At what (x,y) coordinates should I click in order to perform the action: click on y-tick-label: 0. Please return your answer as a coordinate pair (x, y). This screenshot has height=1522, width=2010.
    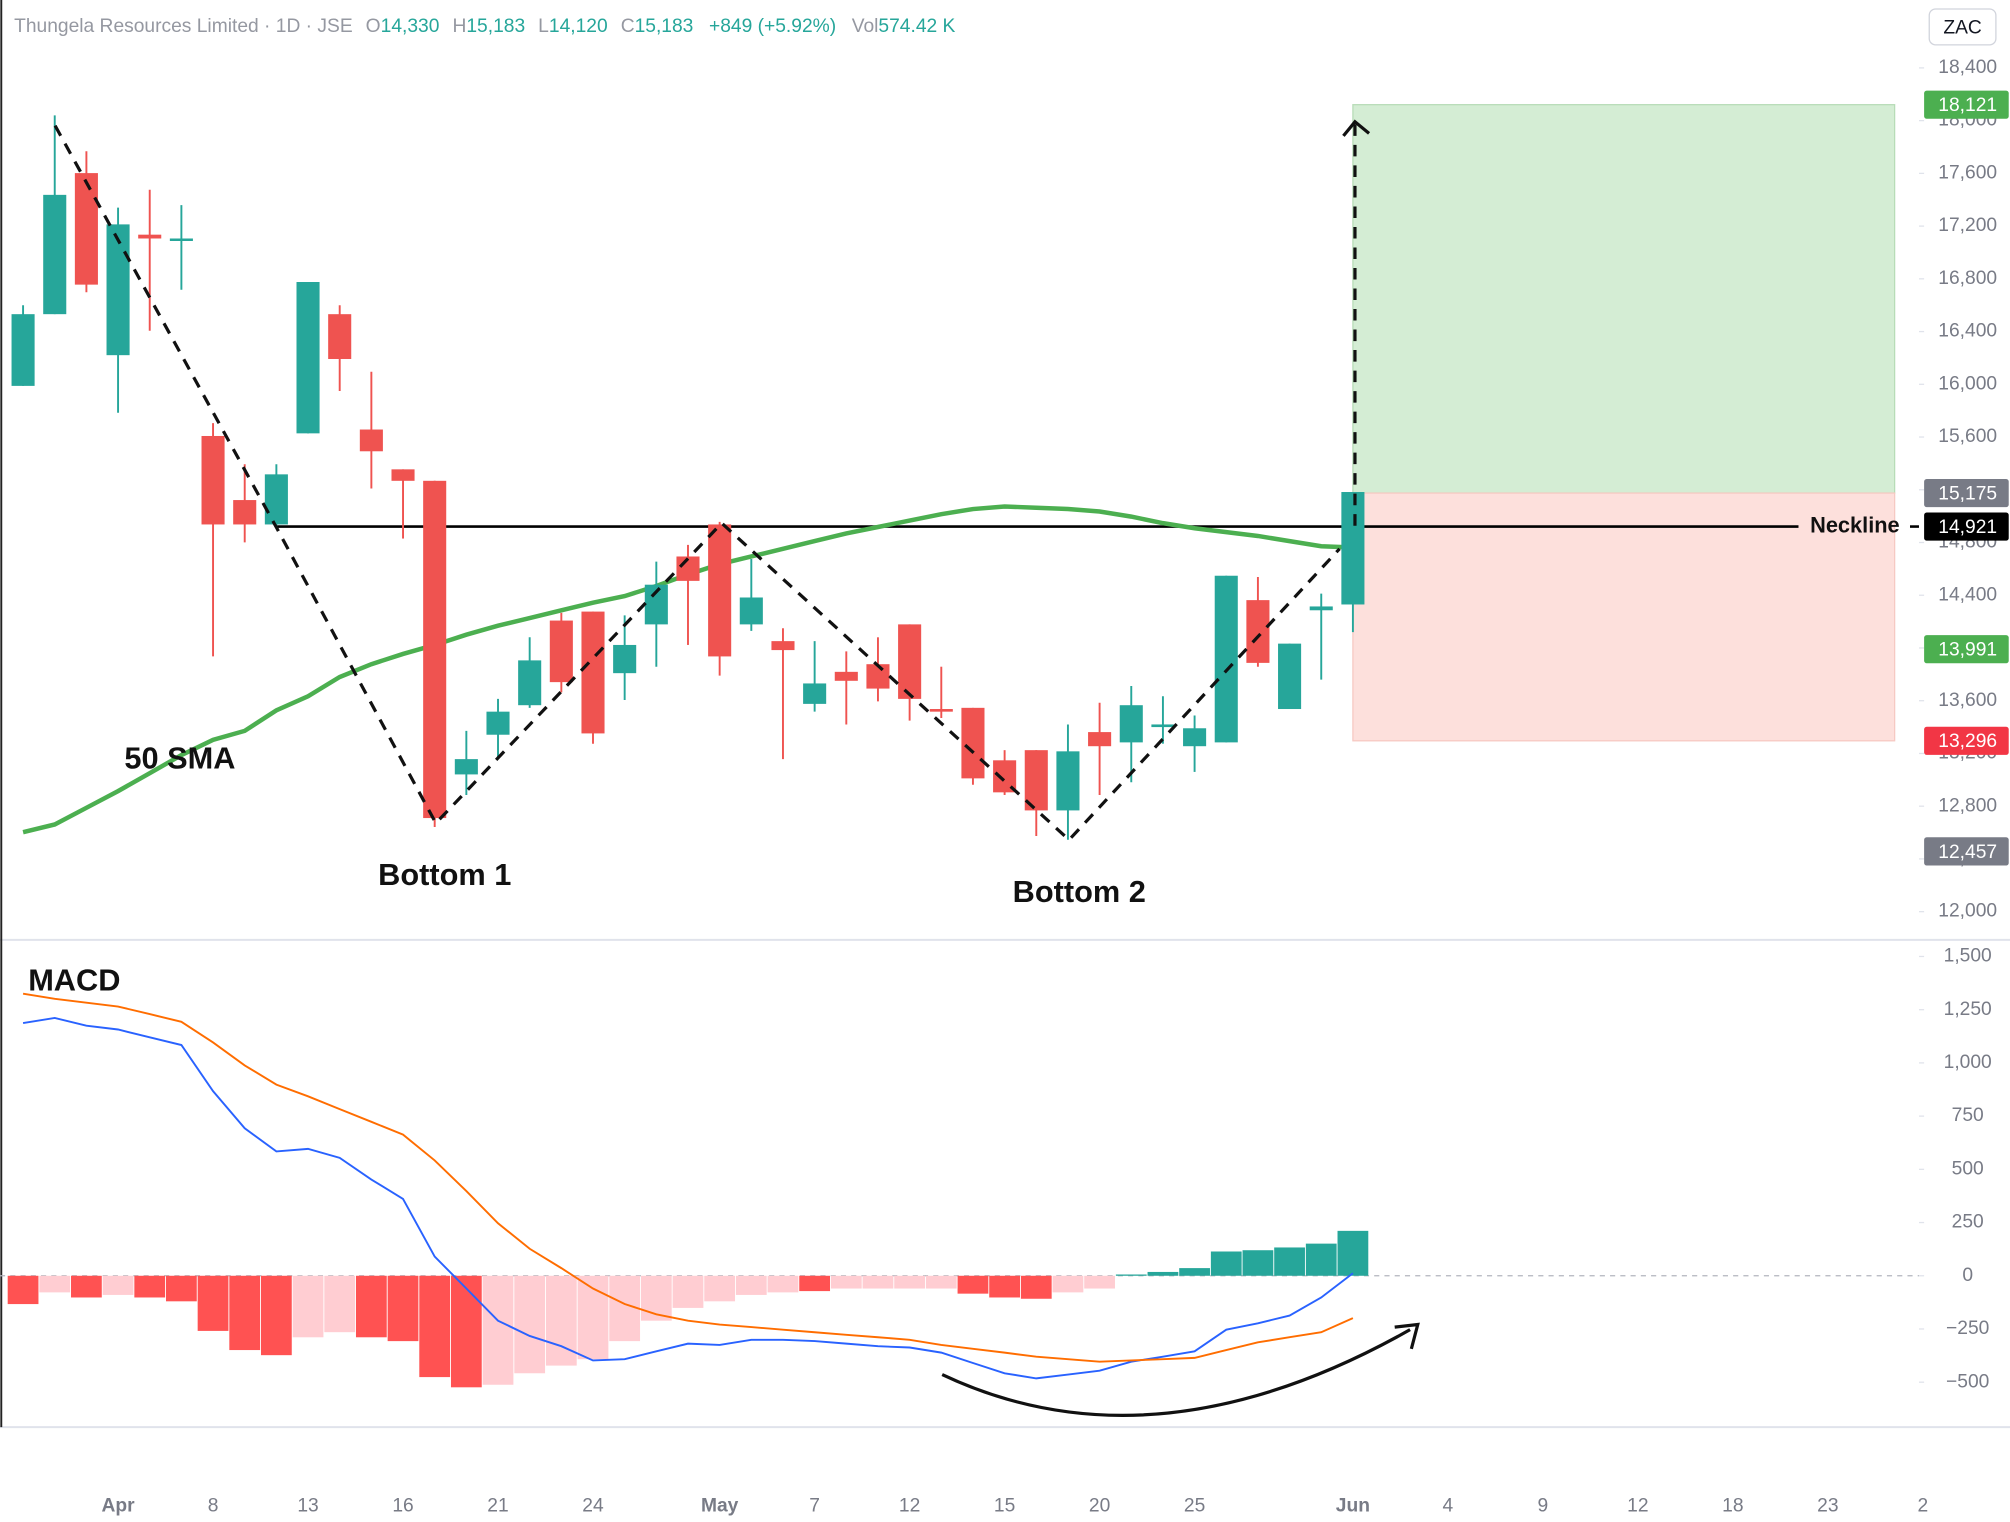
    Looking at the image, I should click on (1967, 1275).